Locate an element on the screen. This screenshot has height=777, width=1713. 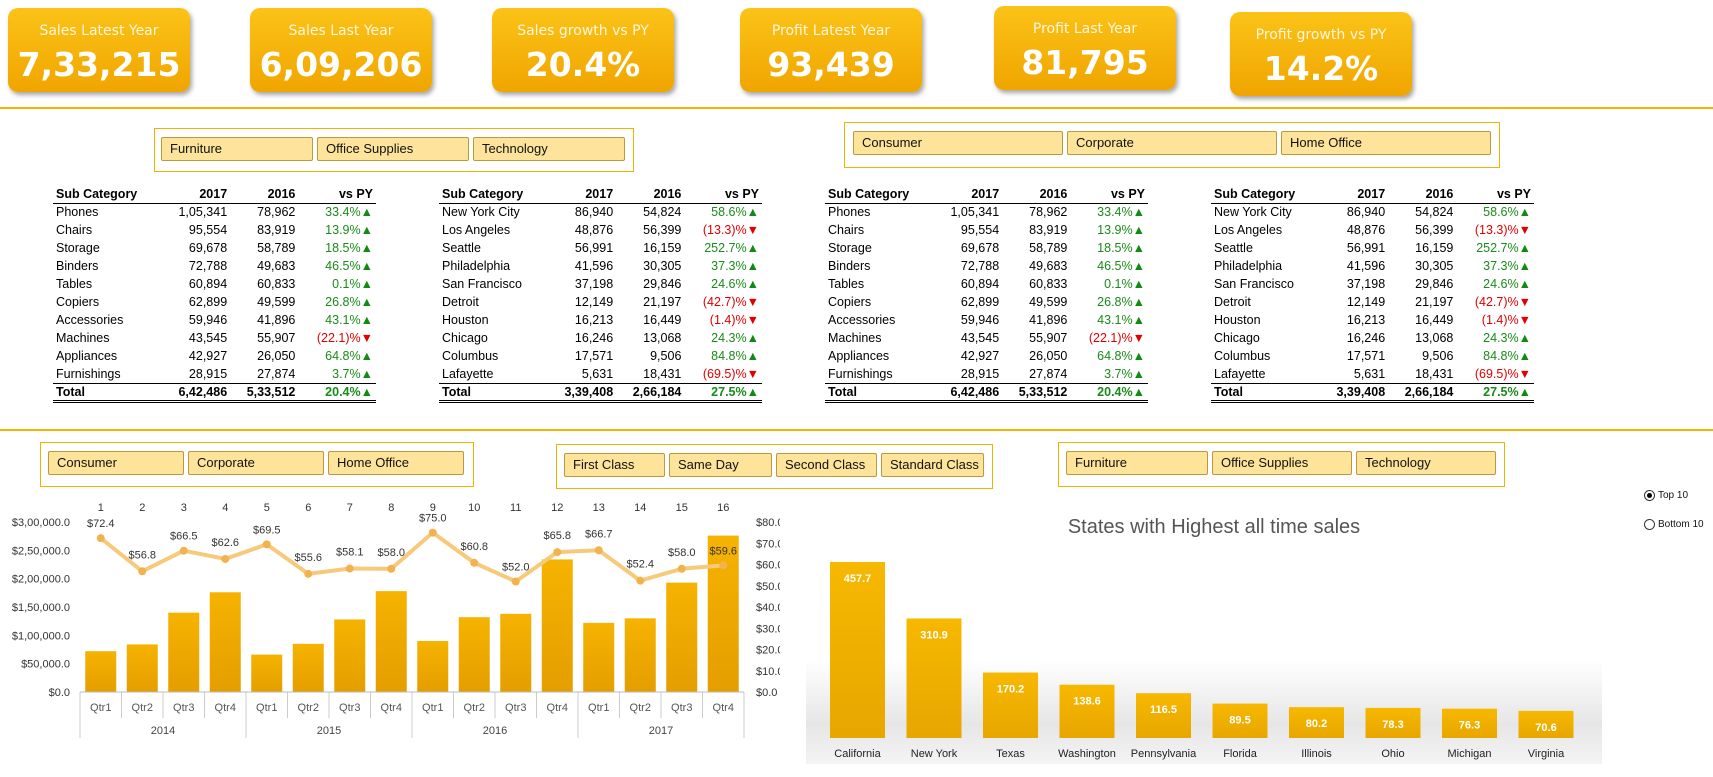
table-cell: 30,305 is located at coordinates (662, 266).